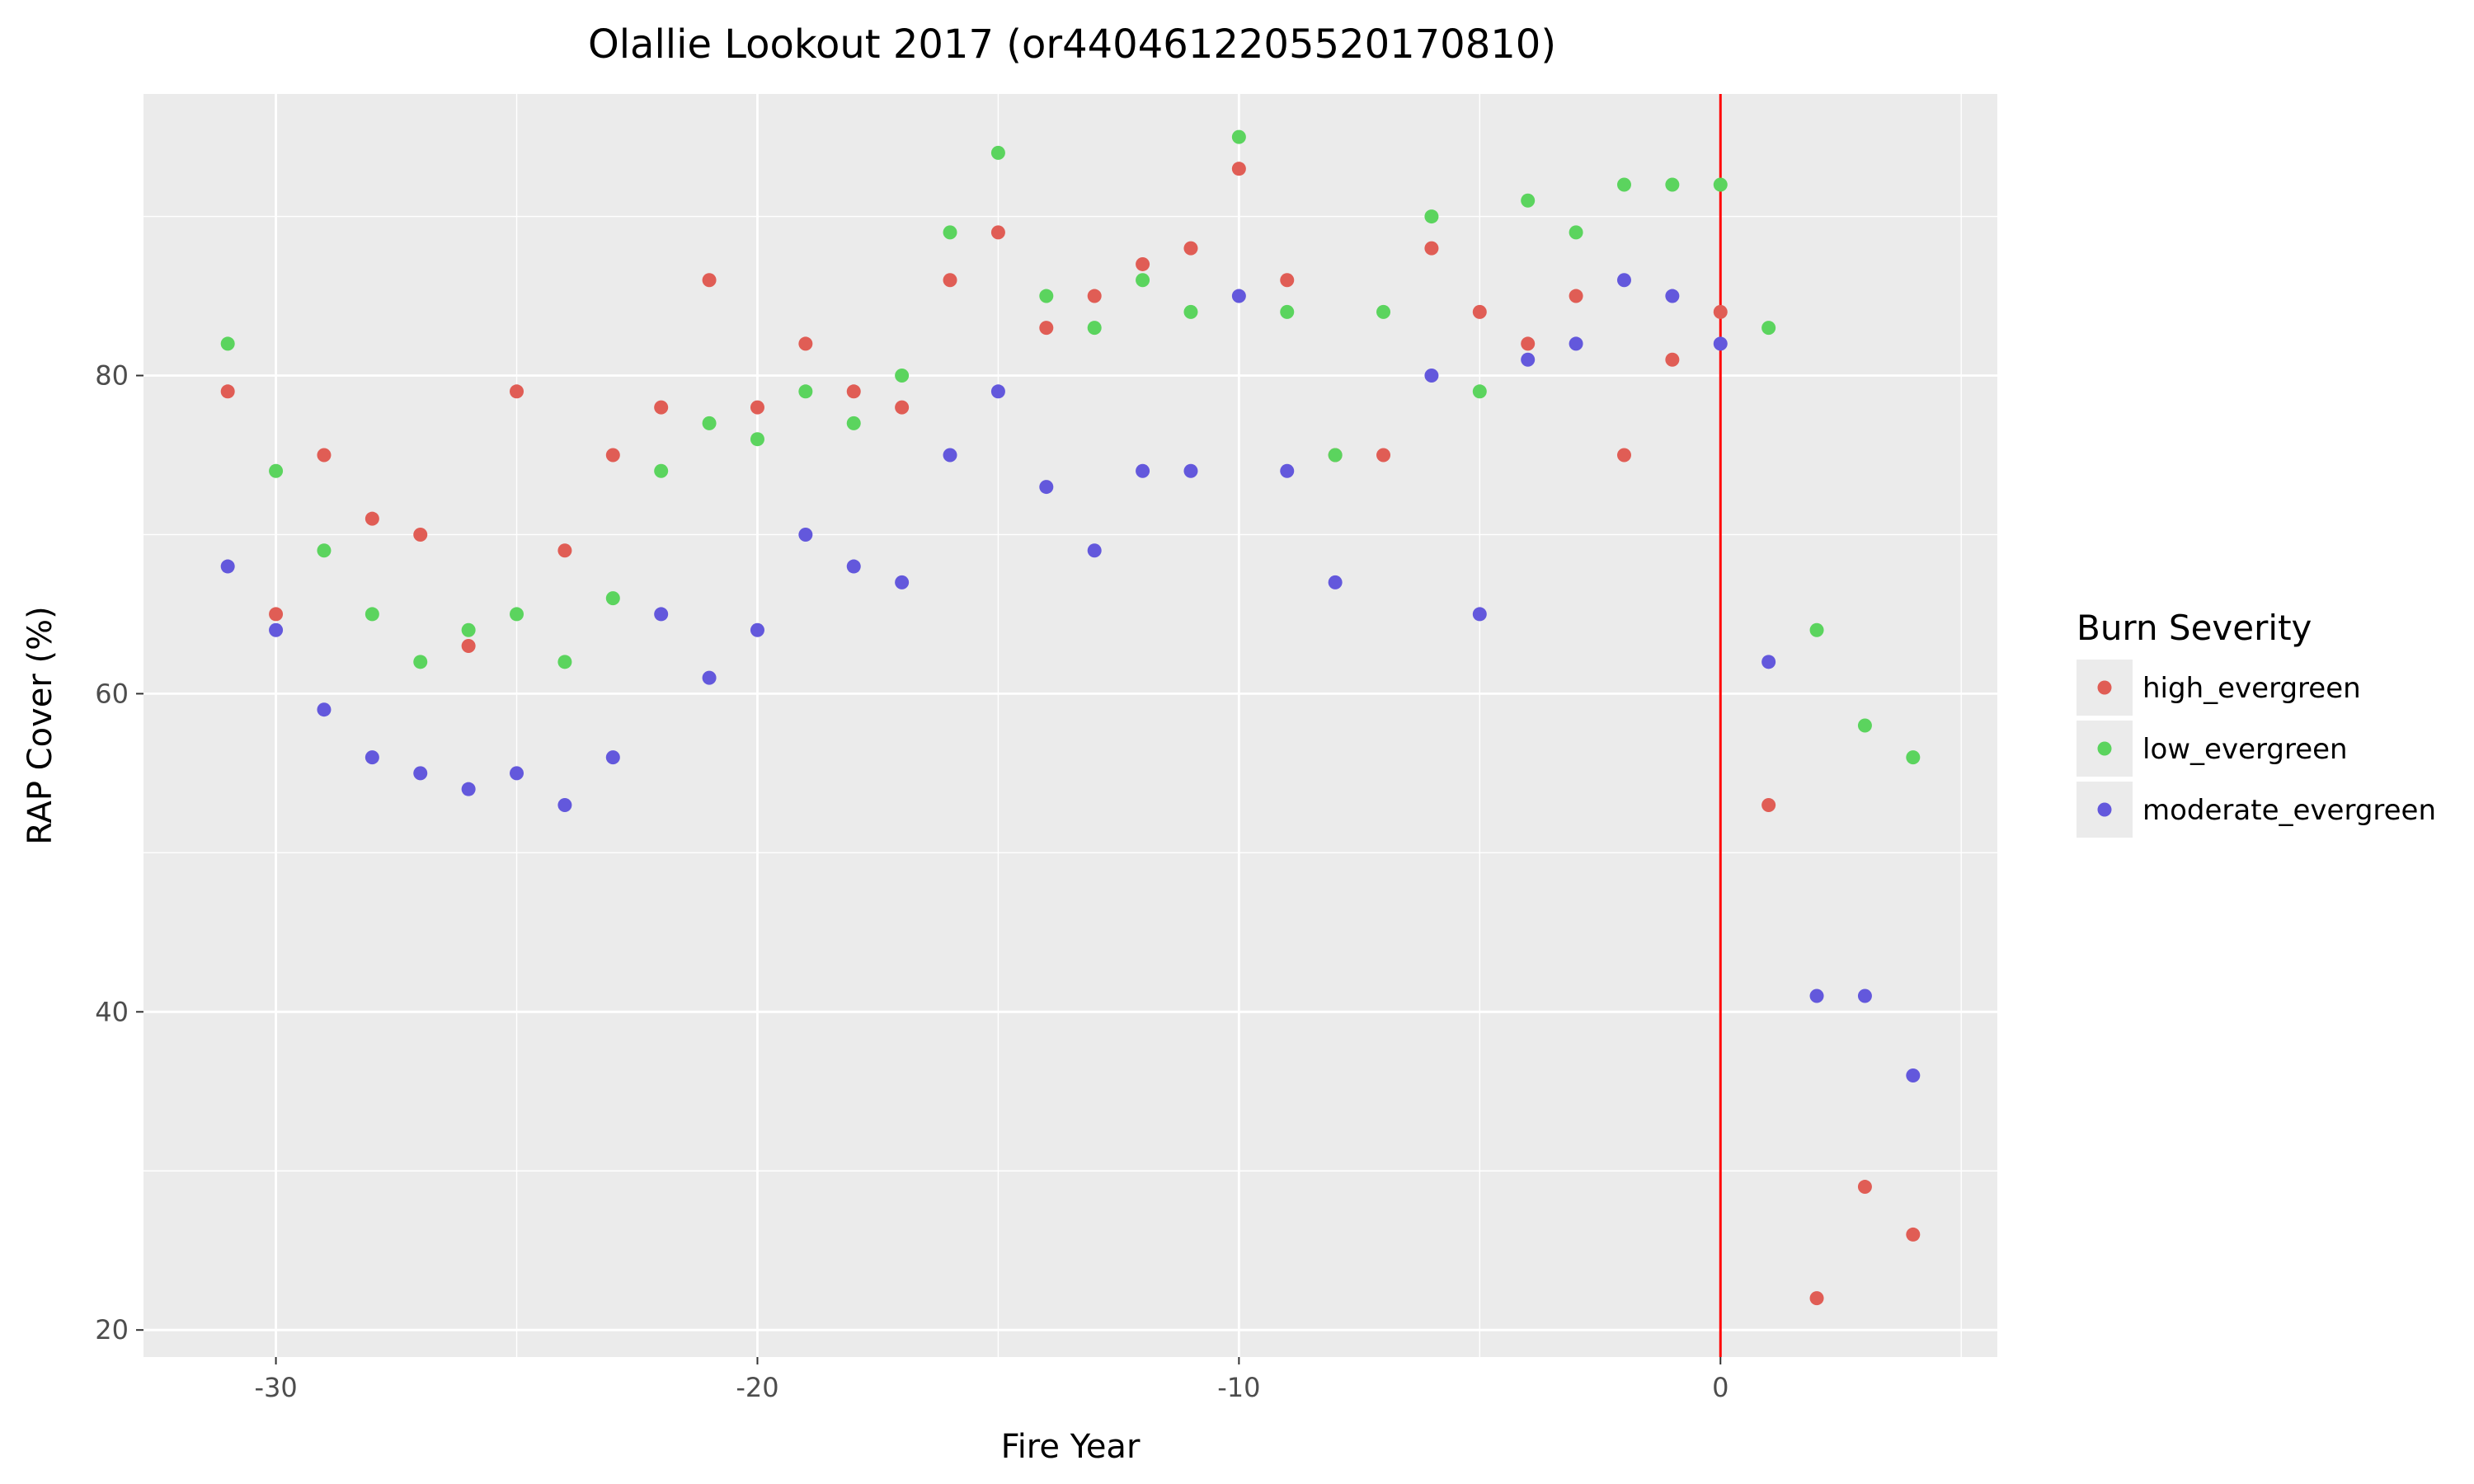  What do you see at coordinates (1720, 1387) in the screenshot?
I see `x-tick-label: 0` at bounding box center [1720, 1387].